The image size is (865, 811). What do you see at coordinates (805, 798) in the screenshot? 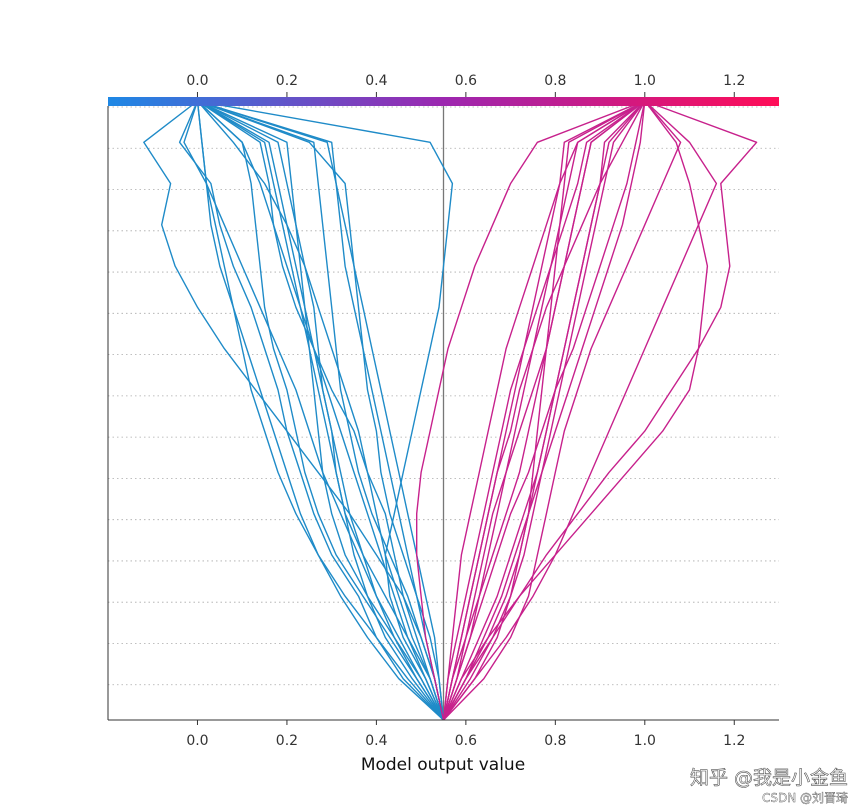
I see `watermark-subtext: CSDN @刘晋琦` at bounding box center [805, 798].